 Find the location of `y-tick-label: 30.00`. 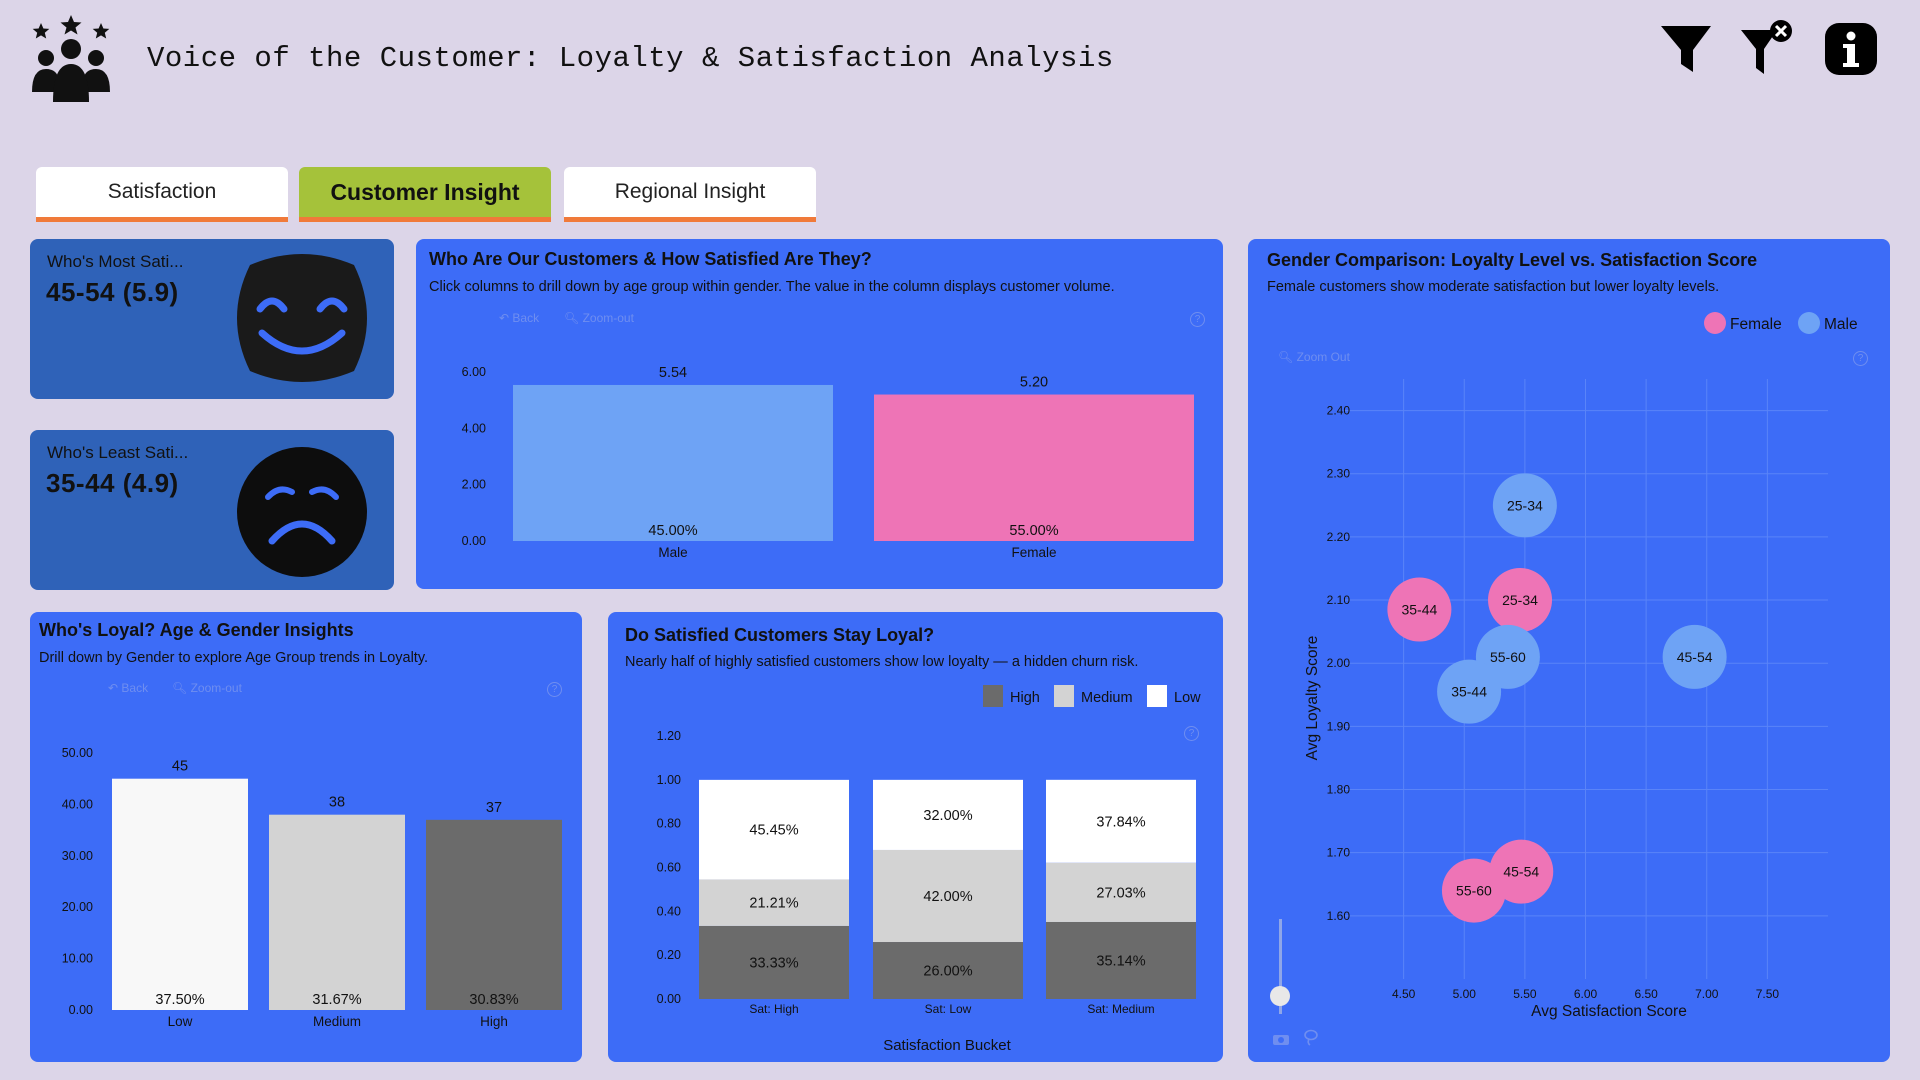

y-tick-label: 30.00 is located at coordinates (77, 856).